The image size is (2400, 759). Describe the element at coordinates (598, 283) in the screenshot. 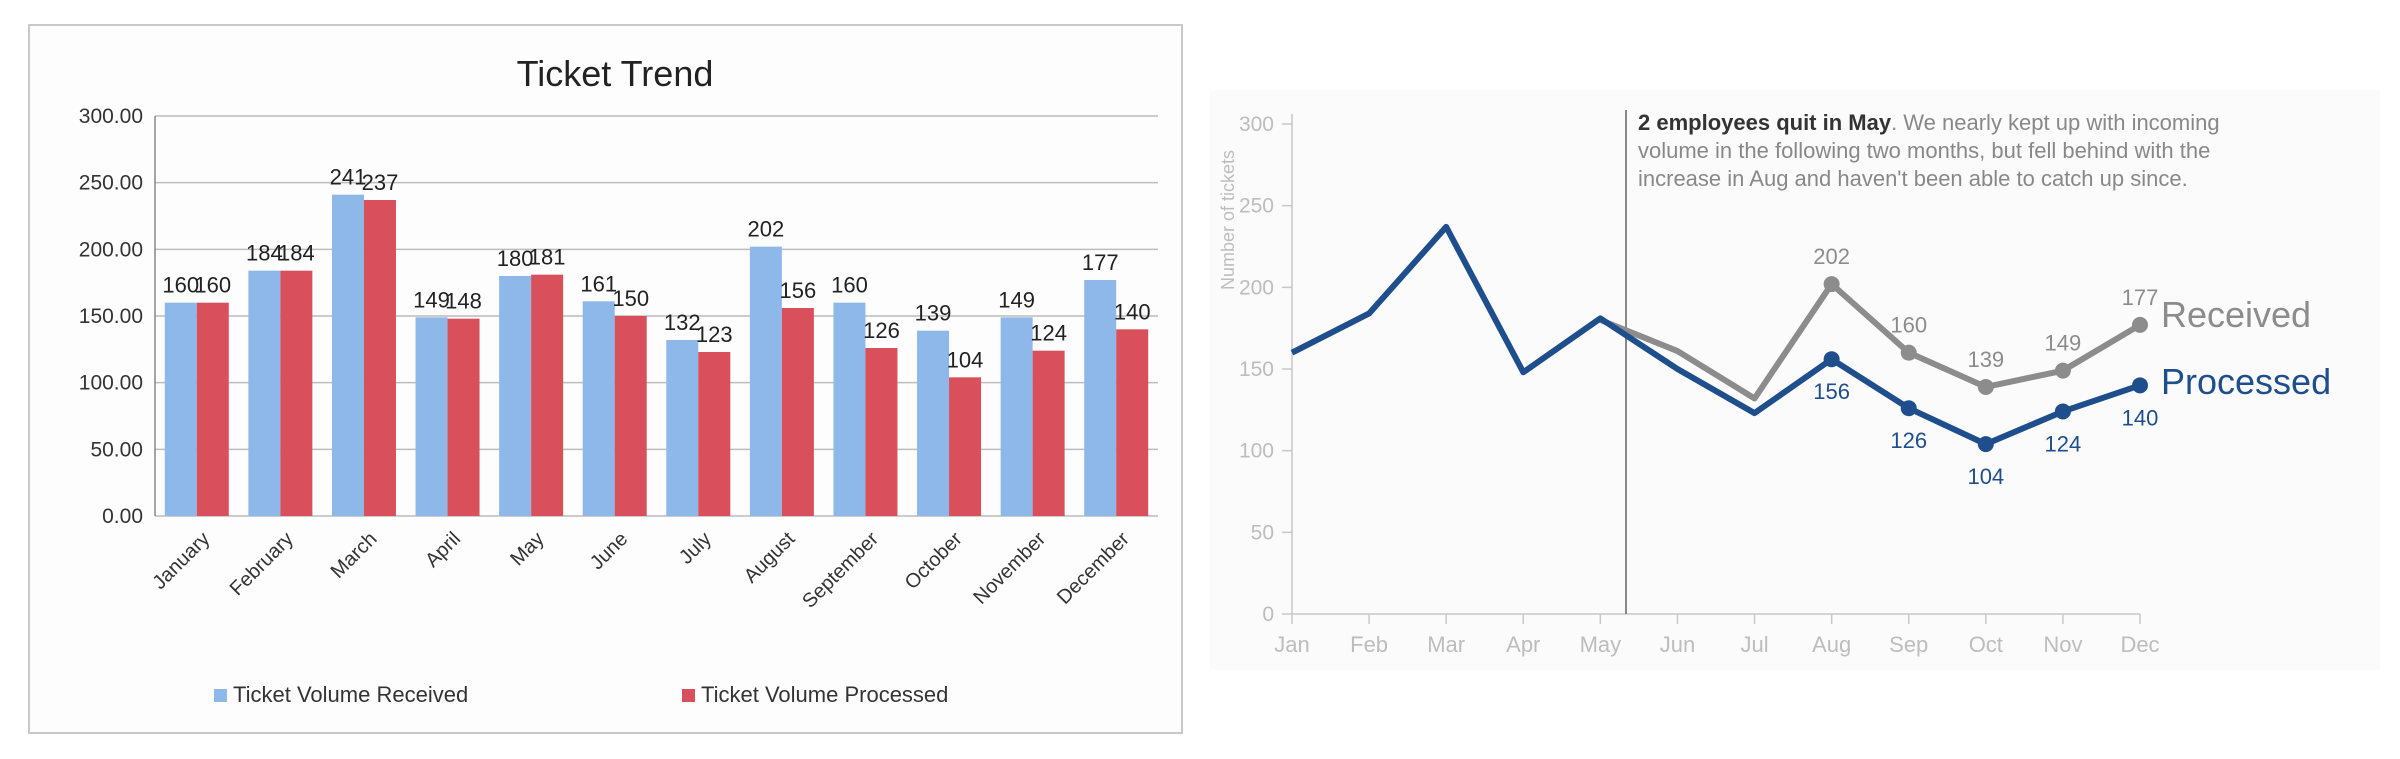

I see `data-label: 161` at that location.